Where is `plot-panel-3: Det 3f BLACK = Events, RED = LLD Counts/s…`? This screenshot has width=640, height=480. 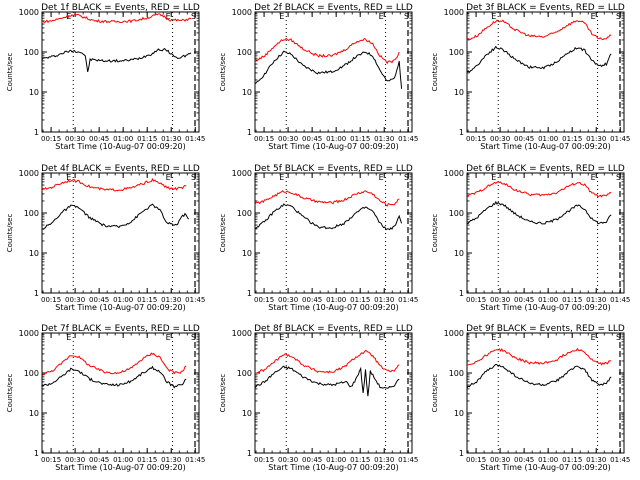
plot-panel-3: Det 3f BLACK = Events, RED = LLD Counts/s… is located at coordinates (530, 77).